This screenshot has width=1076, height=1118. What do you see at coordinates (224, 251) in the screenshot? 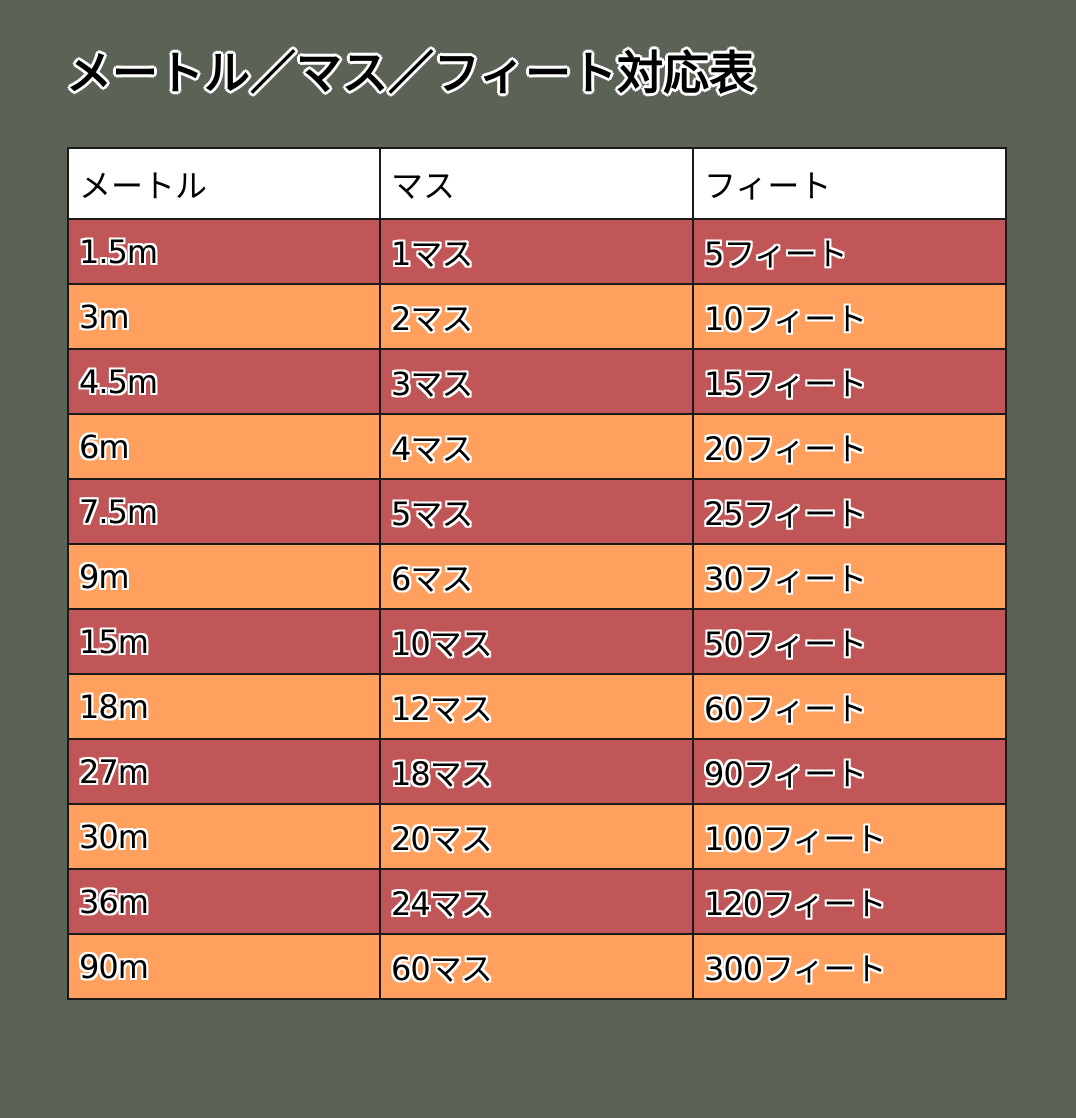
I see `cell-meters: 1.5m` at bounding box center [224, 251].